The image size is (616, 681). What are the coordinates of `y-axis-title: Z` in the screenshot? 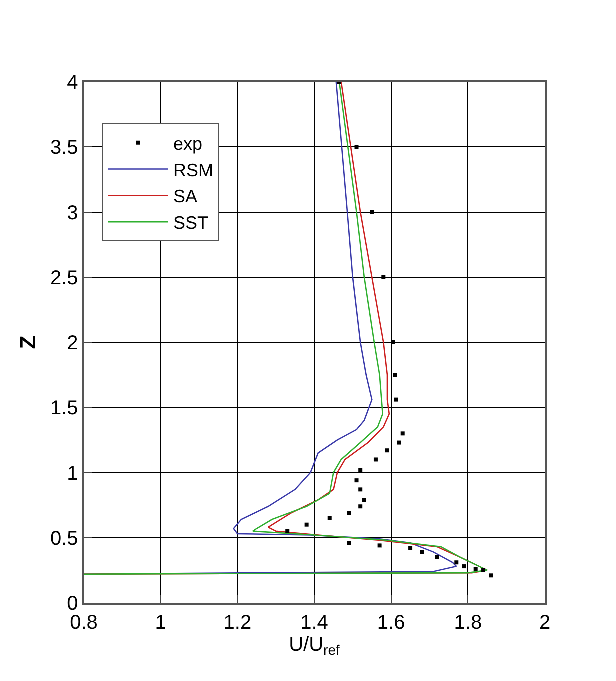 It's located at (28, 343).